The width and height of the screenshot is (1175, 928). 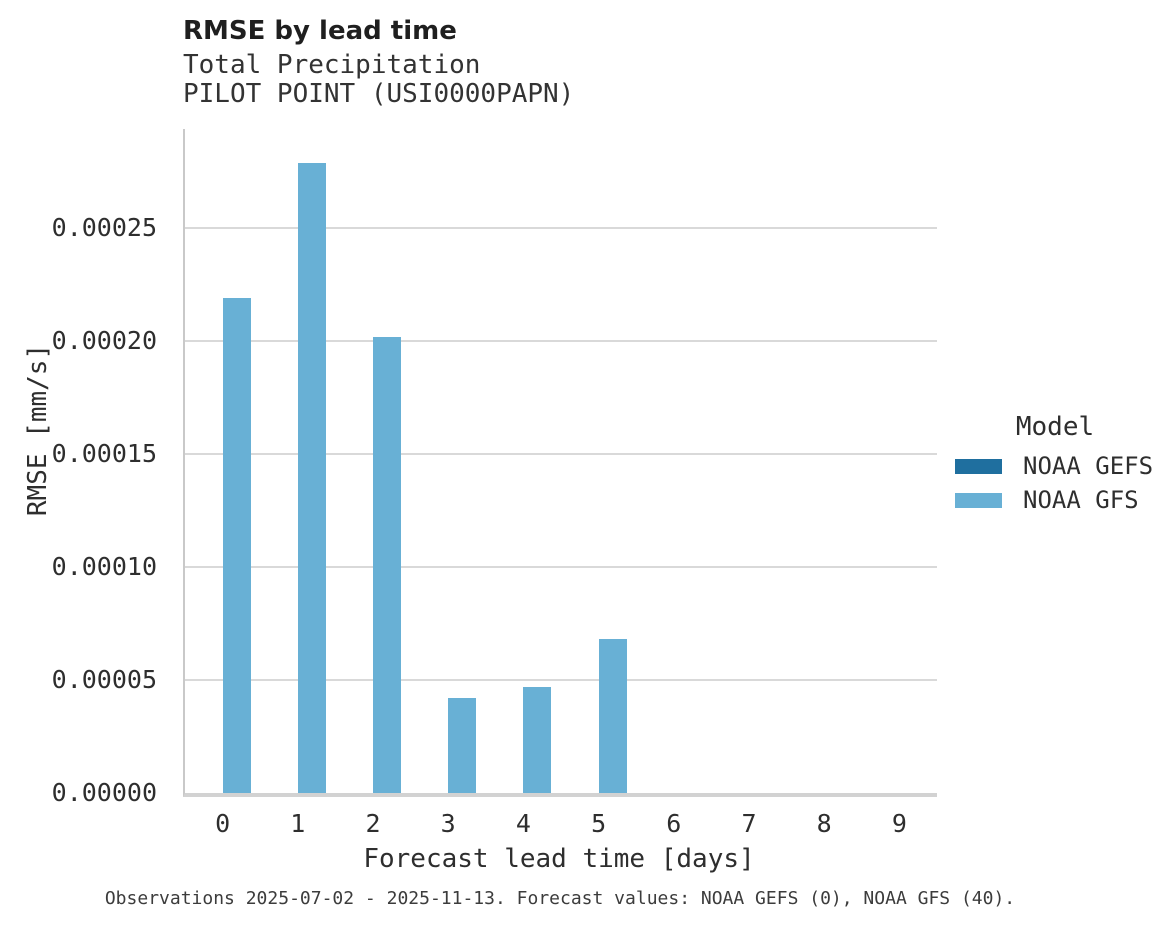 I want to click on legend-label: NOAA GFS, so click(x=1081, y=500).